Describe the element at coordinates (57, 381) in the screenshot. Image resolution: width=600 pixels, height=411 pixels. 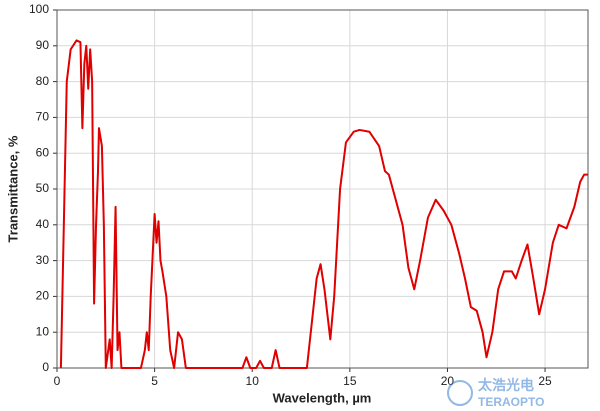
I see `x-tick-label: 0` at that location.